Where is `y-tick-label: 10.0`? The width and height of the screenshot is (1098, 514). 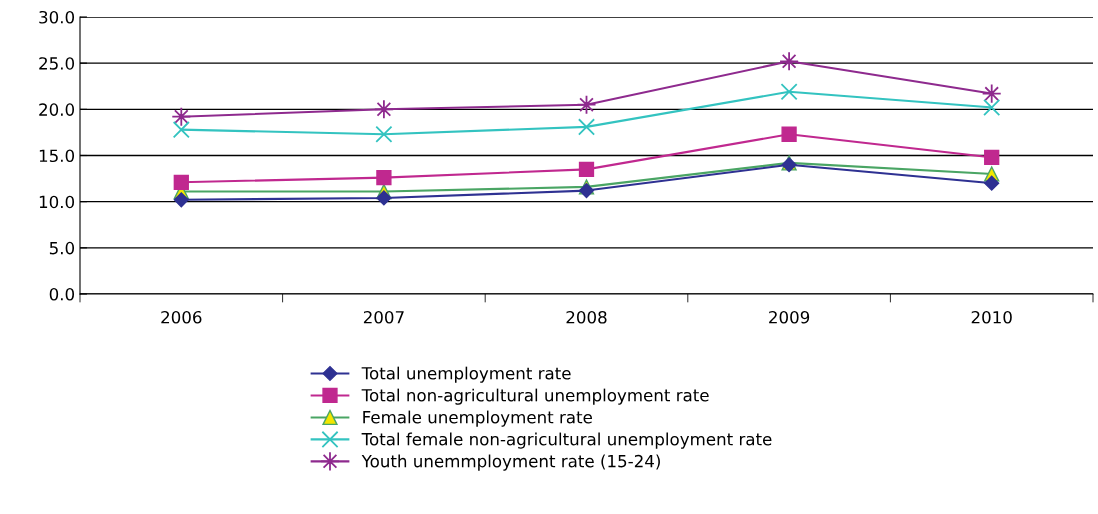
y-tick-label: 10.0 is located at coordinates (57, 202).